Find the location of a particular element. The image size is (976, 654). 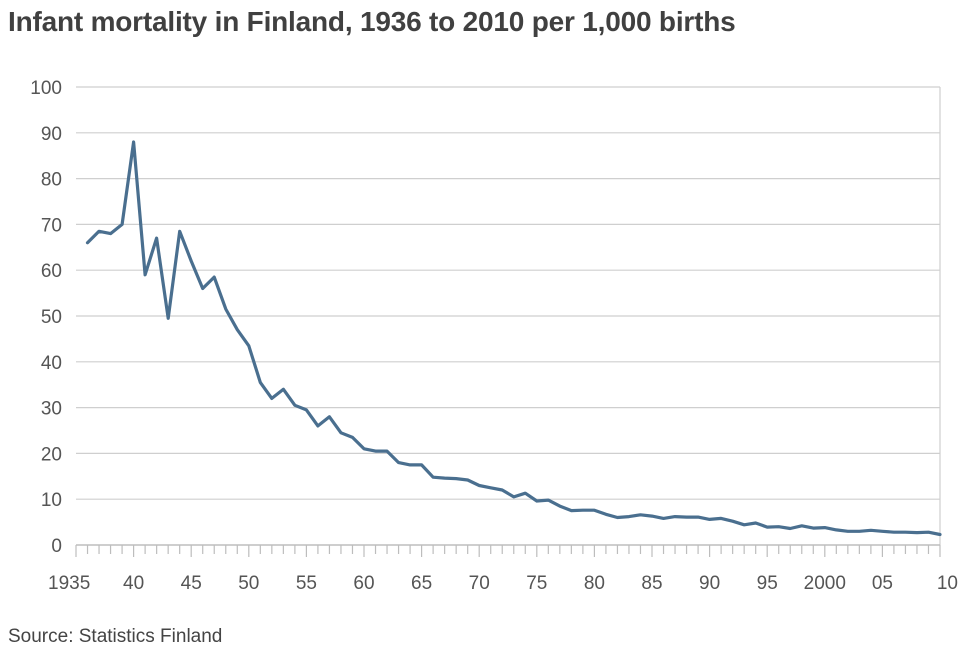

y-tick-label-20: 20 is located at coordinates (51, 454).